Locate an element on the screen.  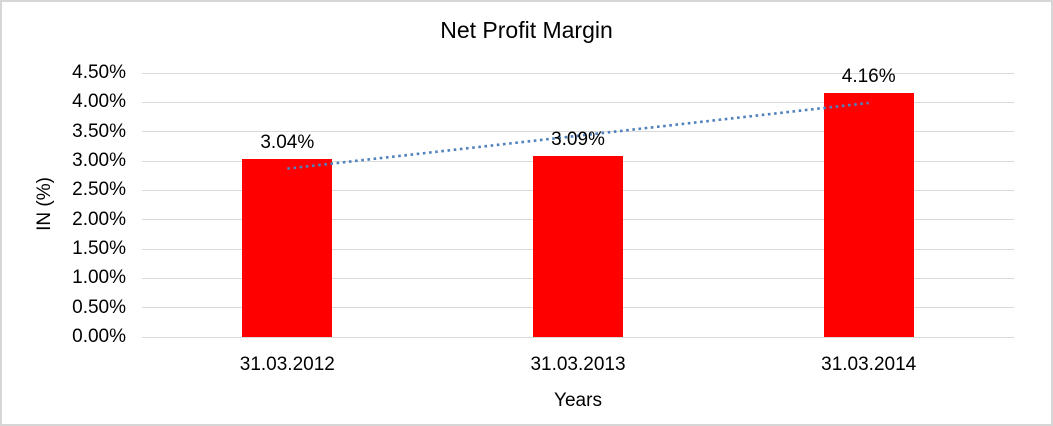
data-label: 3.09% is located at coordinates (578, 139).